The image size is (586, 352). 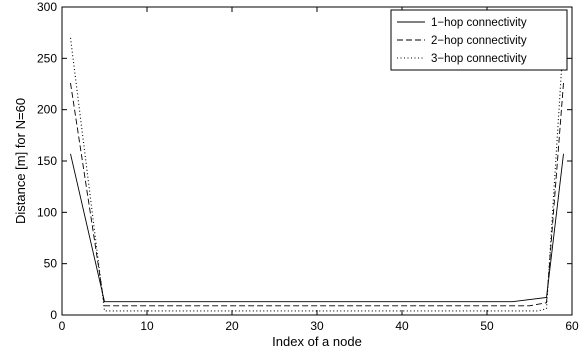 I want to click on x-tick-label: 20, so click(x=232, y=326).